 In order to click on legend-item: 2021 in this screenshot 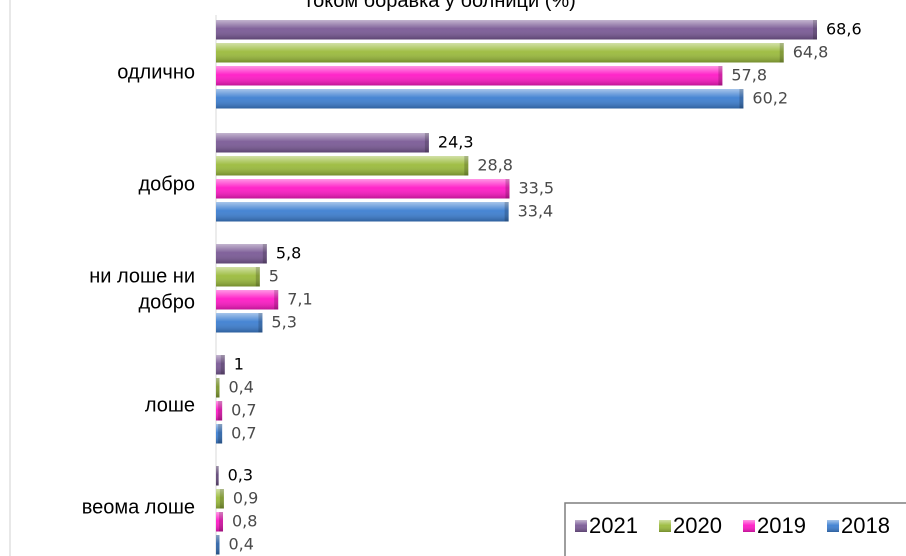, I will do `click(606, 525)`.